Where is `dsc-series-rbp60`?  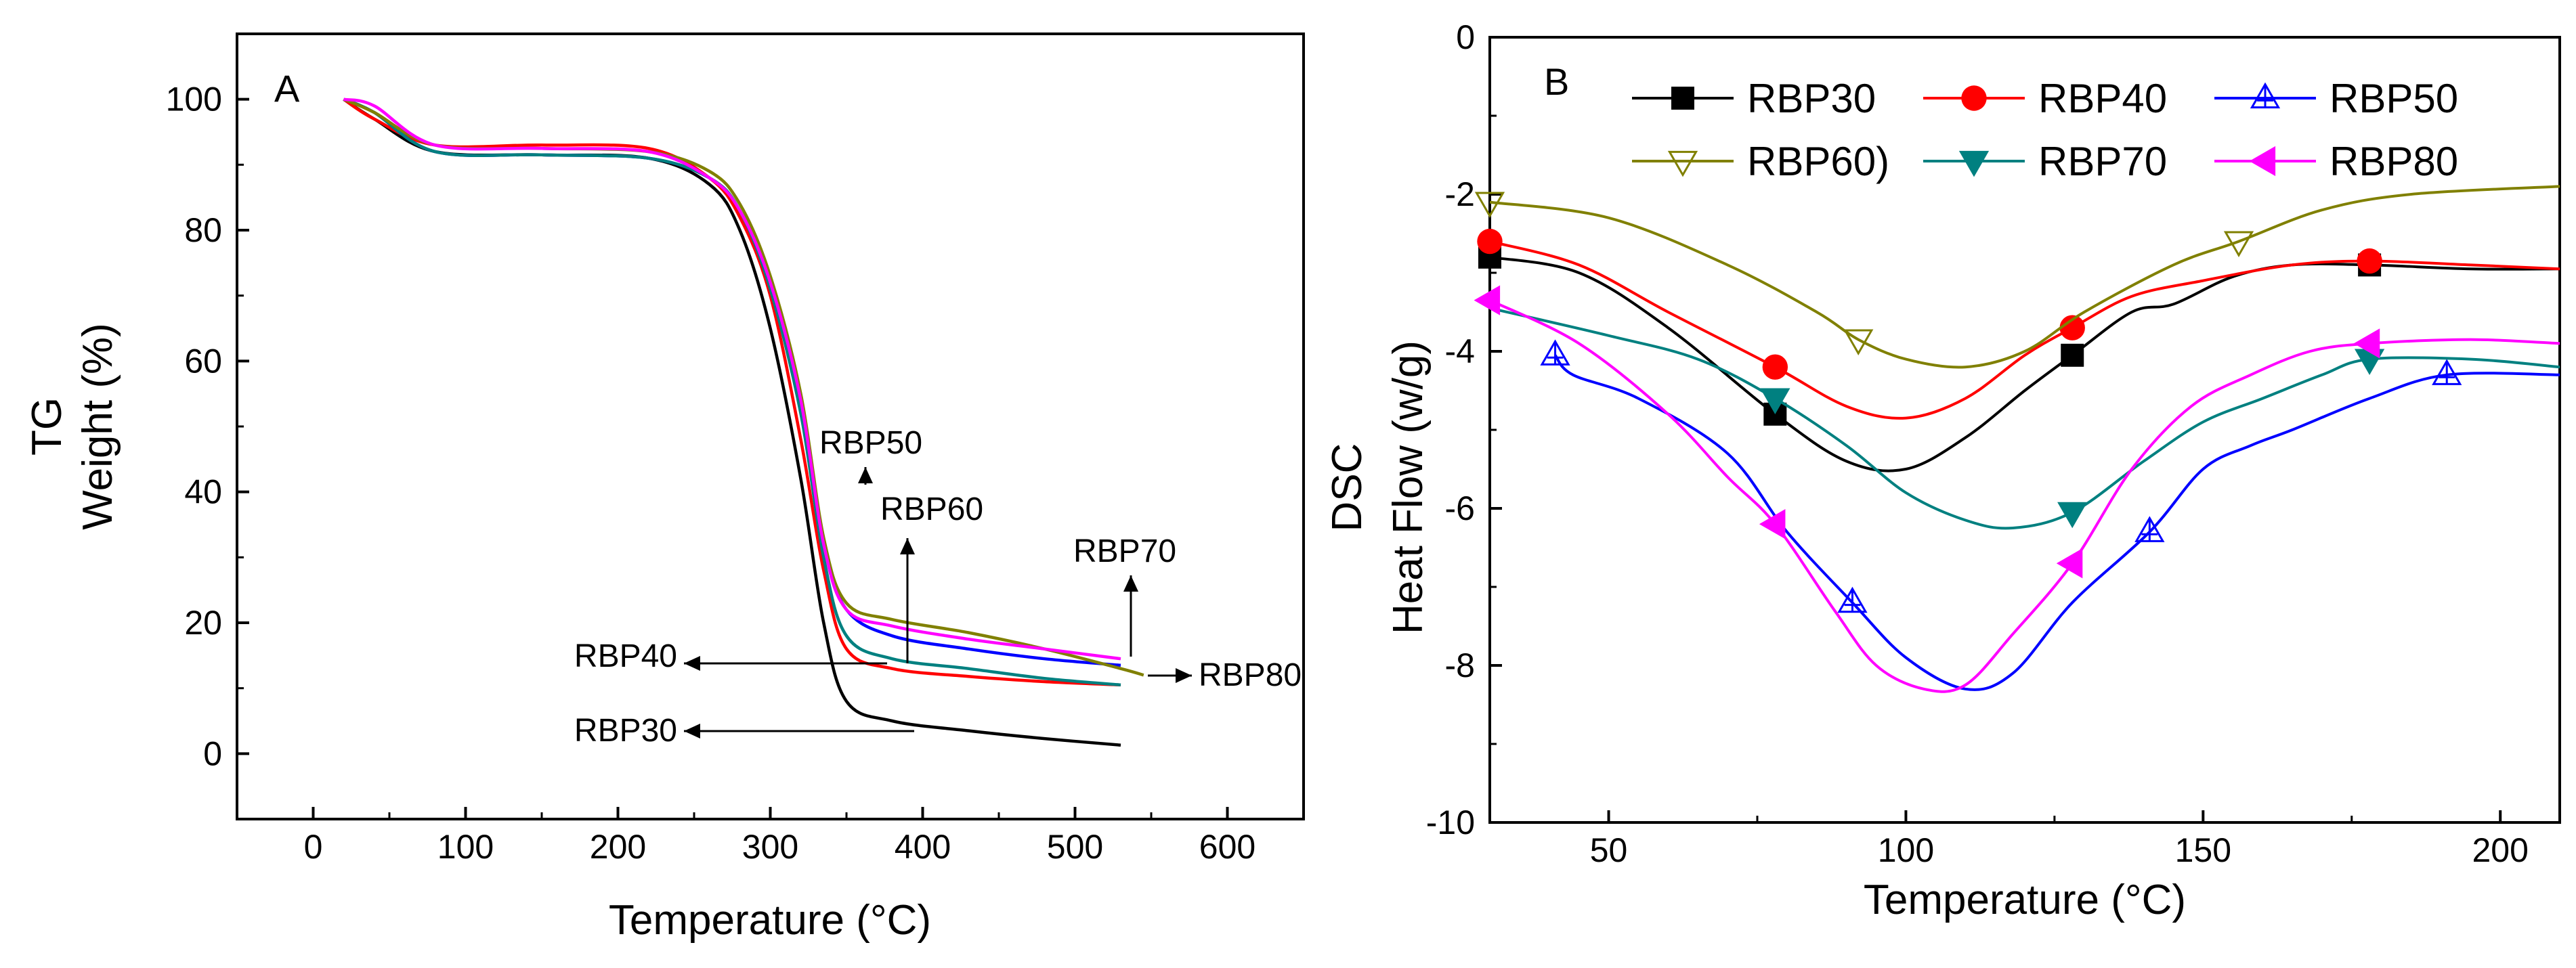 dsc-series-rbp60 is located at coordinates (2024, 277).